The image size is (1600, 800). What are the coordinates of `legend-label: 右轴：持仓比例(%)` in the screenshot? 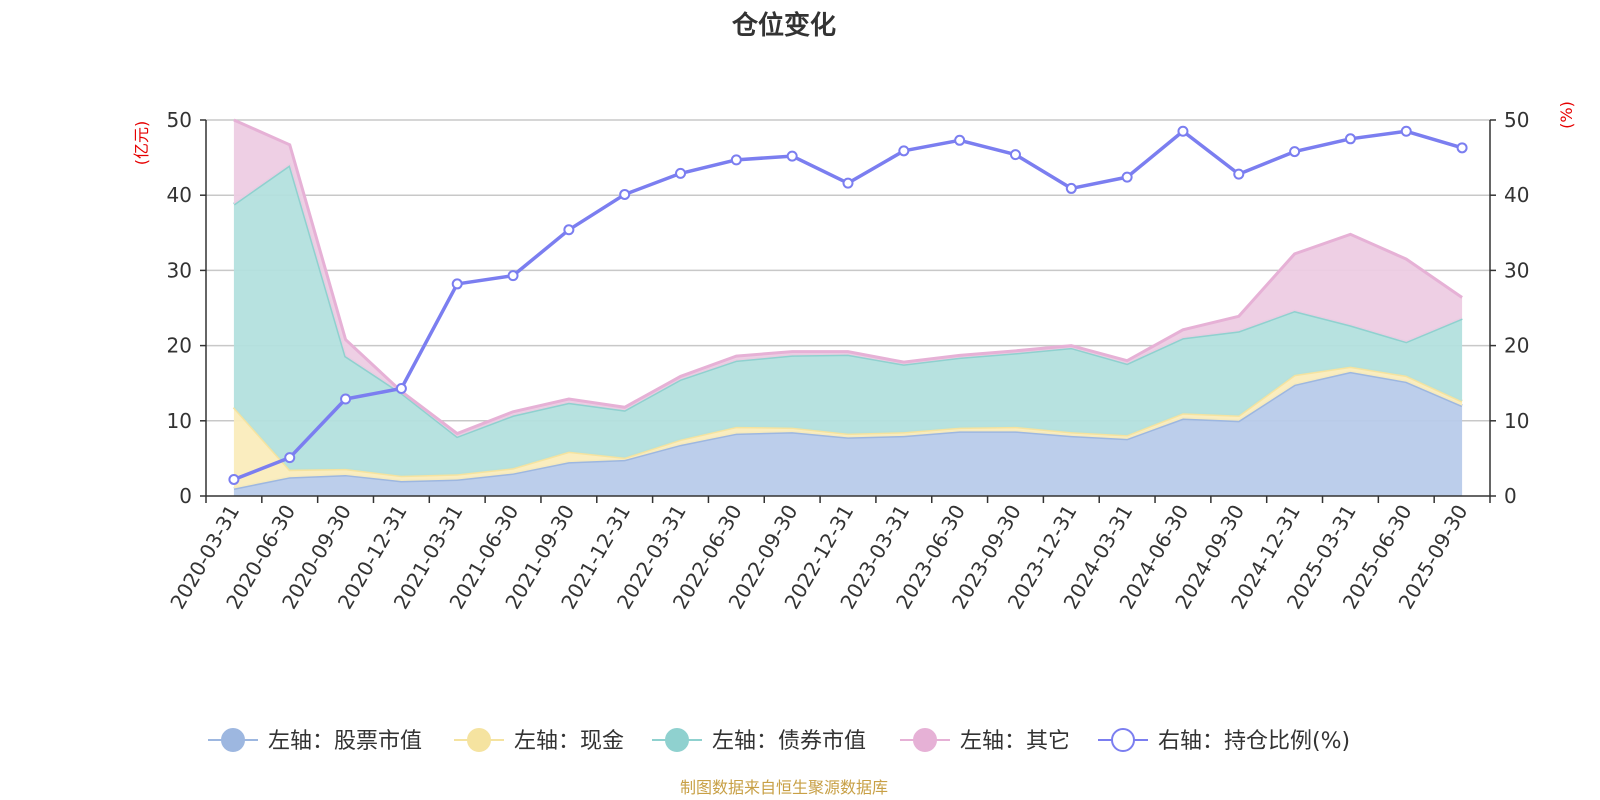 It's located at (1254, 741).